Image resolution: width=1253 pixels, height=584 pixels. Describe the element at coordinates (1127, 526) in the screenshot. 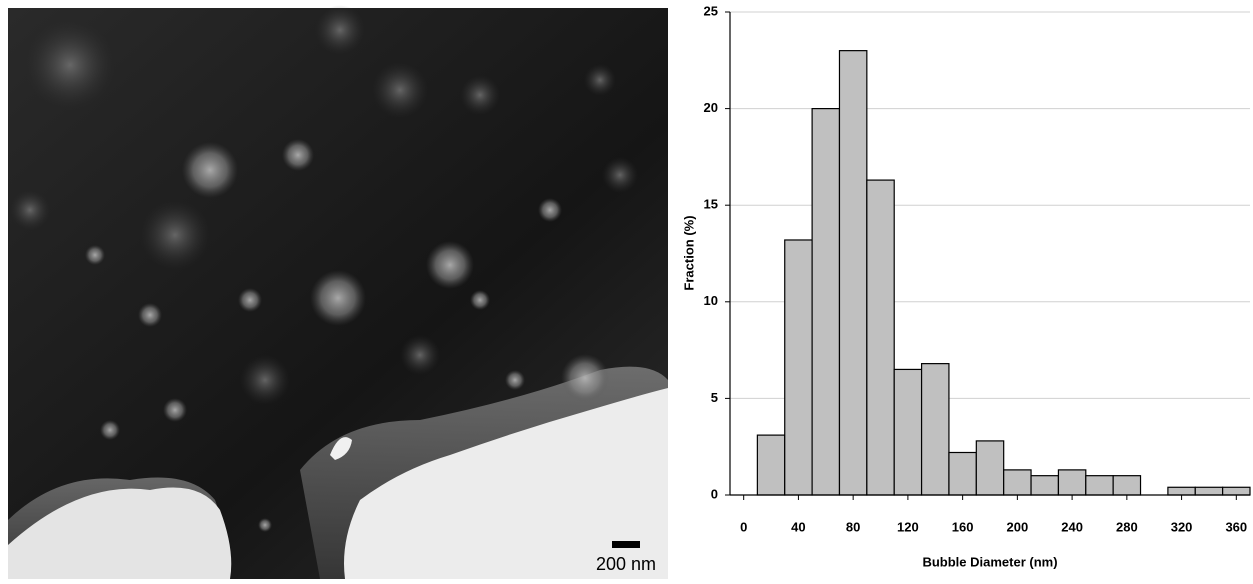

I see `x-tick-label: 280` at that location.